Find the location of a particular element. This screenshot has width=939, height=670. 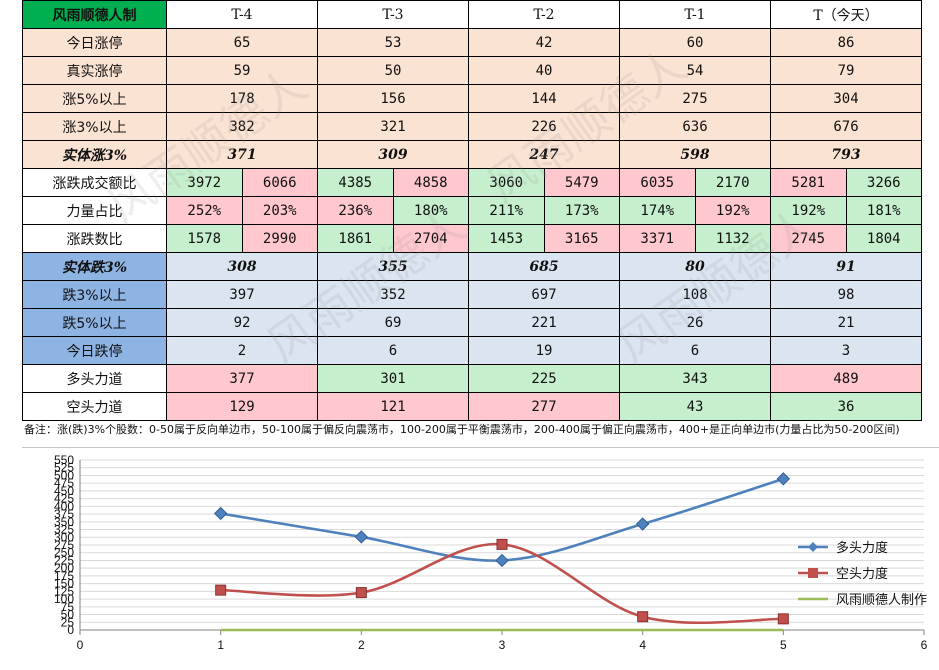

cell-value: 304 is located at coordinates (846, 98).